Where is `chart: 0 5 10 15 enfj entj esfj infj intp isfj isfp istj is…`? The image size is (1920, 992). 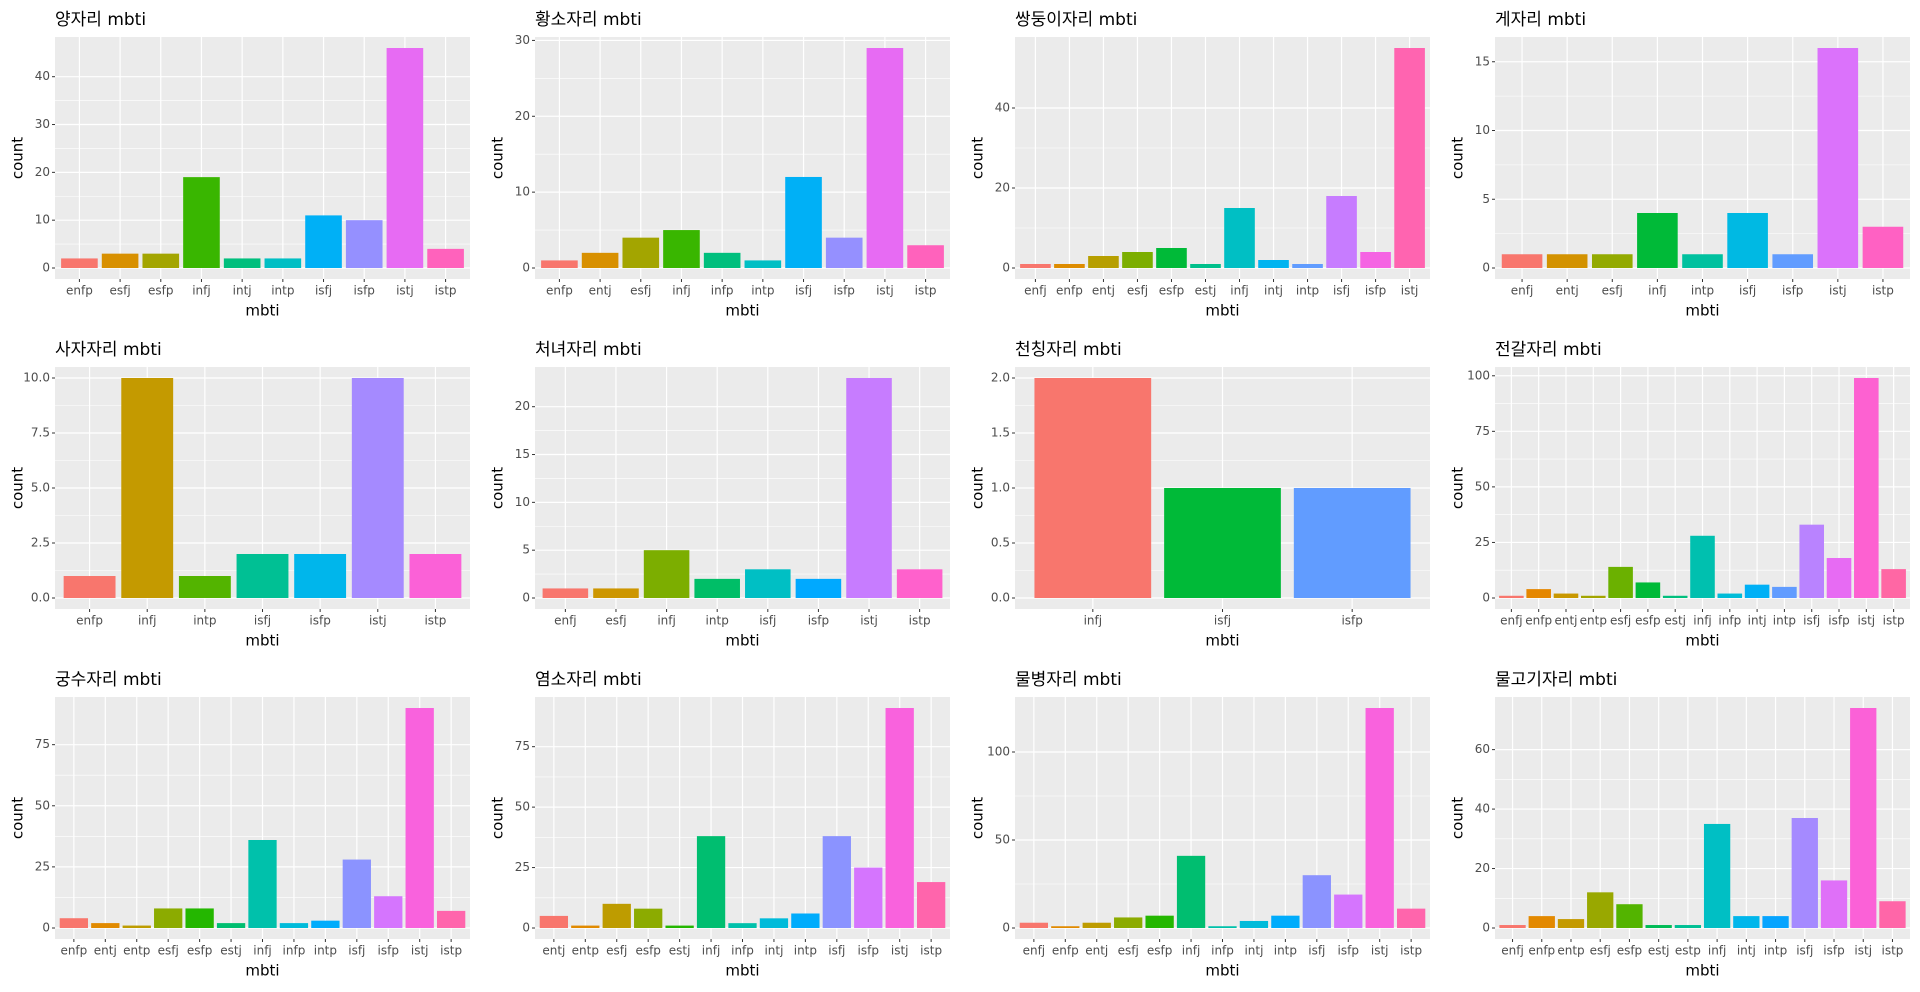 chart: 0 5 10 15 enfj entj esfj infj intp isfj isfp istj is… is located at coordinates (1679, 165).